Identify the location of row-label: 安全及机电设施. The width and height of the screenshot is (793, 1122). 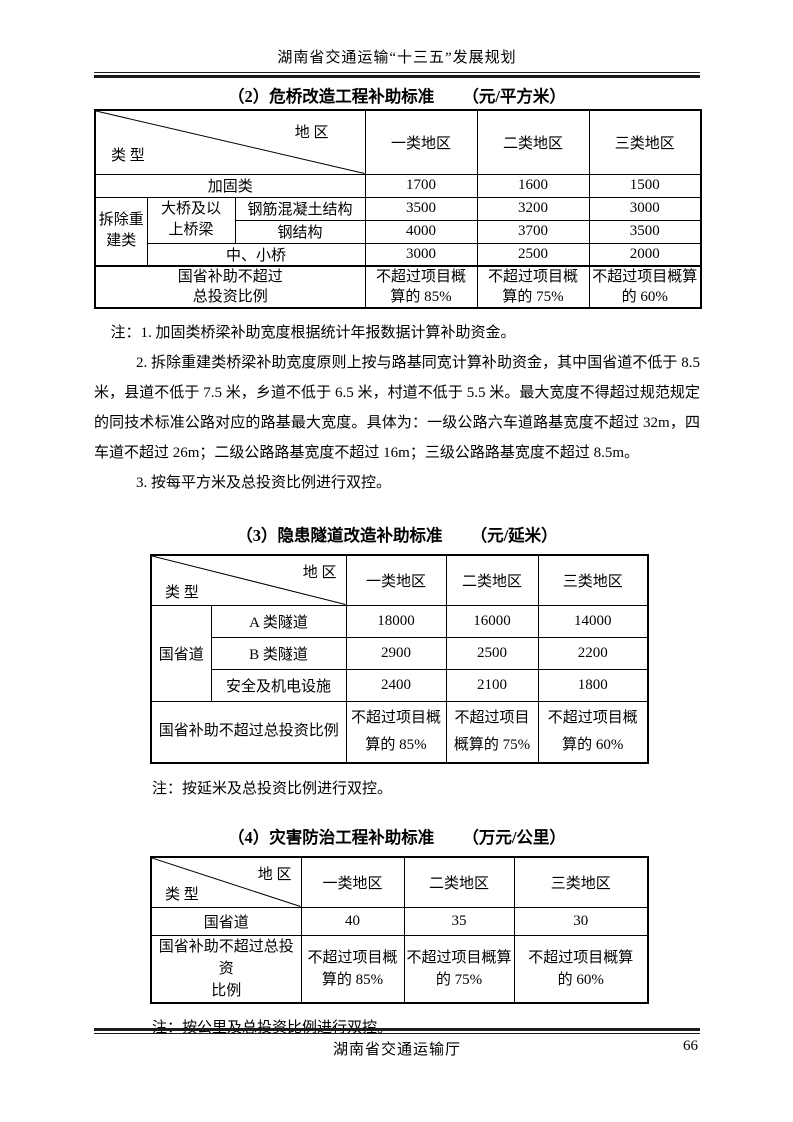
(278, 685).